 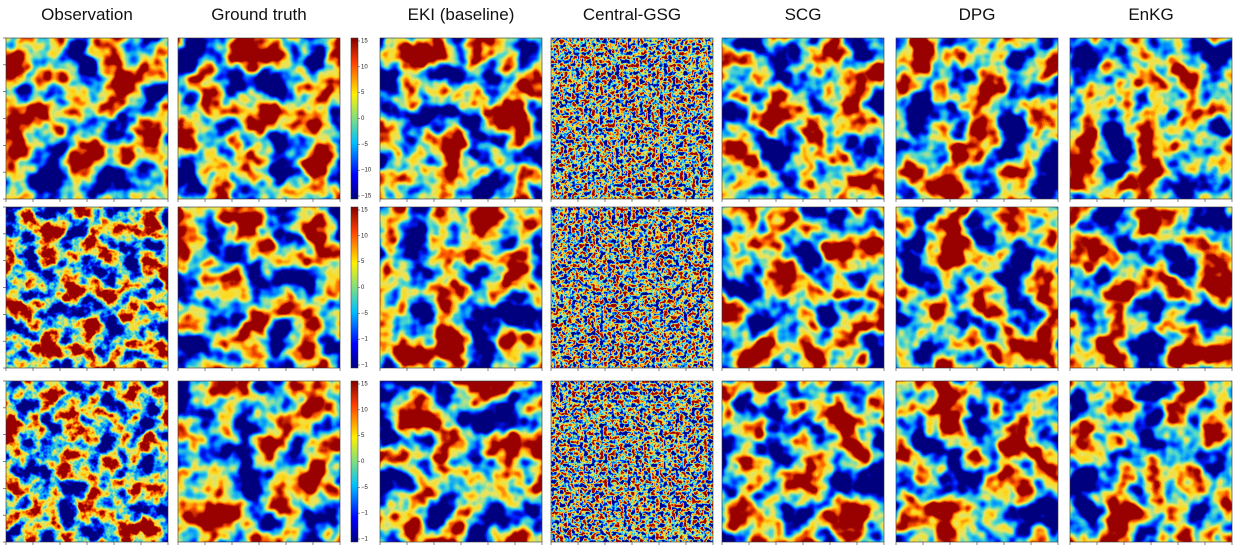 I want to click on colorbar-label: −15, so click(x=366, y=197).